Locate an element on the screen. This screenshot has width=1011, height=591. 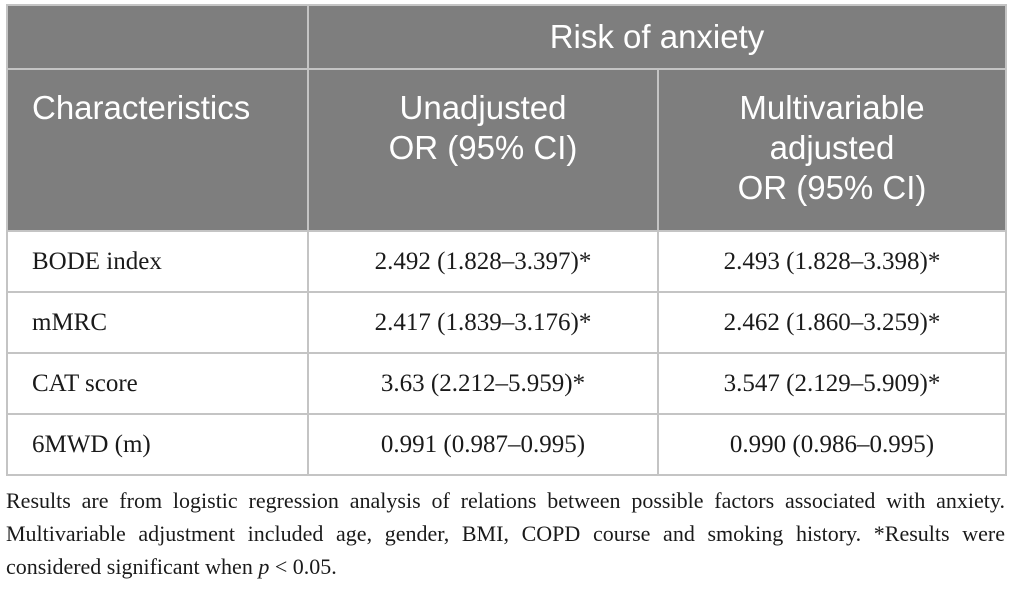
unadjusted-header-line1: Unadjusted is located at coordinates (483, 107).